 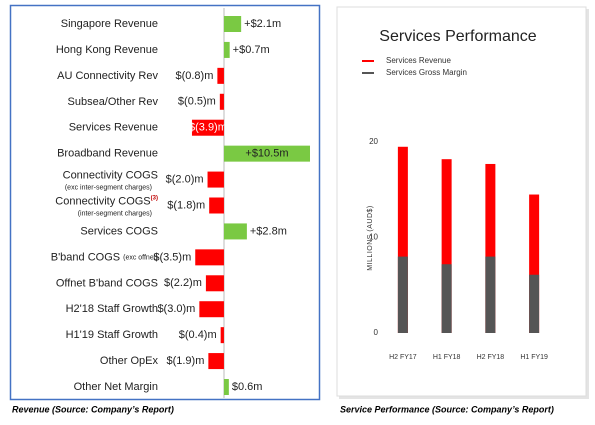 I want to click on y-axis-label: MILLIONS (AUD$), so click(x=370, y=237).